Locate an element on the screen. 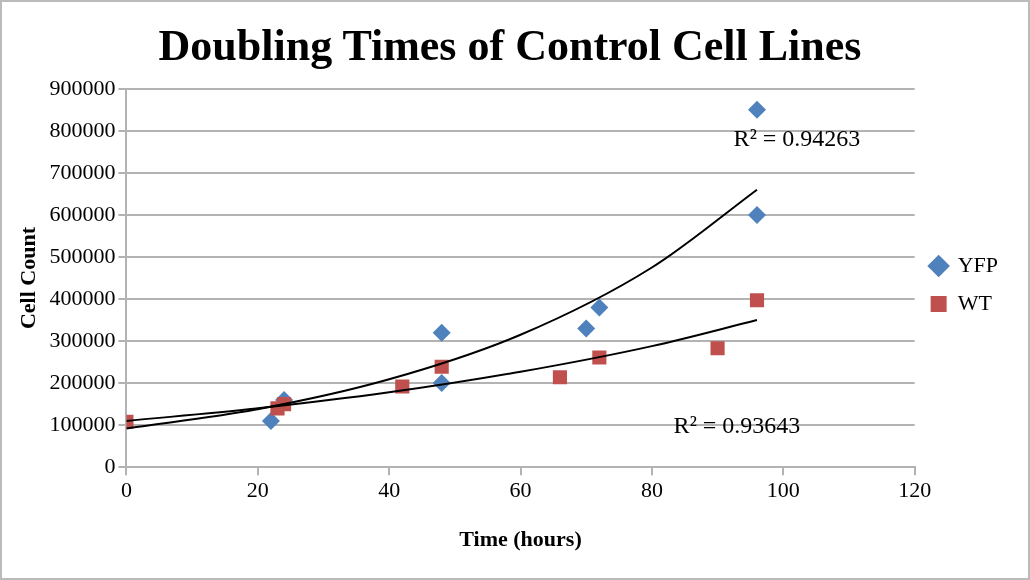 The image size is (1030, 580). y-tick-label: 600000 is located at coordinates (82, 213).